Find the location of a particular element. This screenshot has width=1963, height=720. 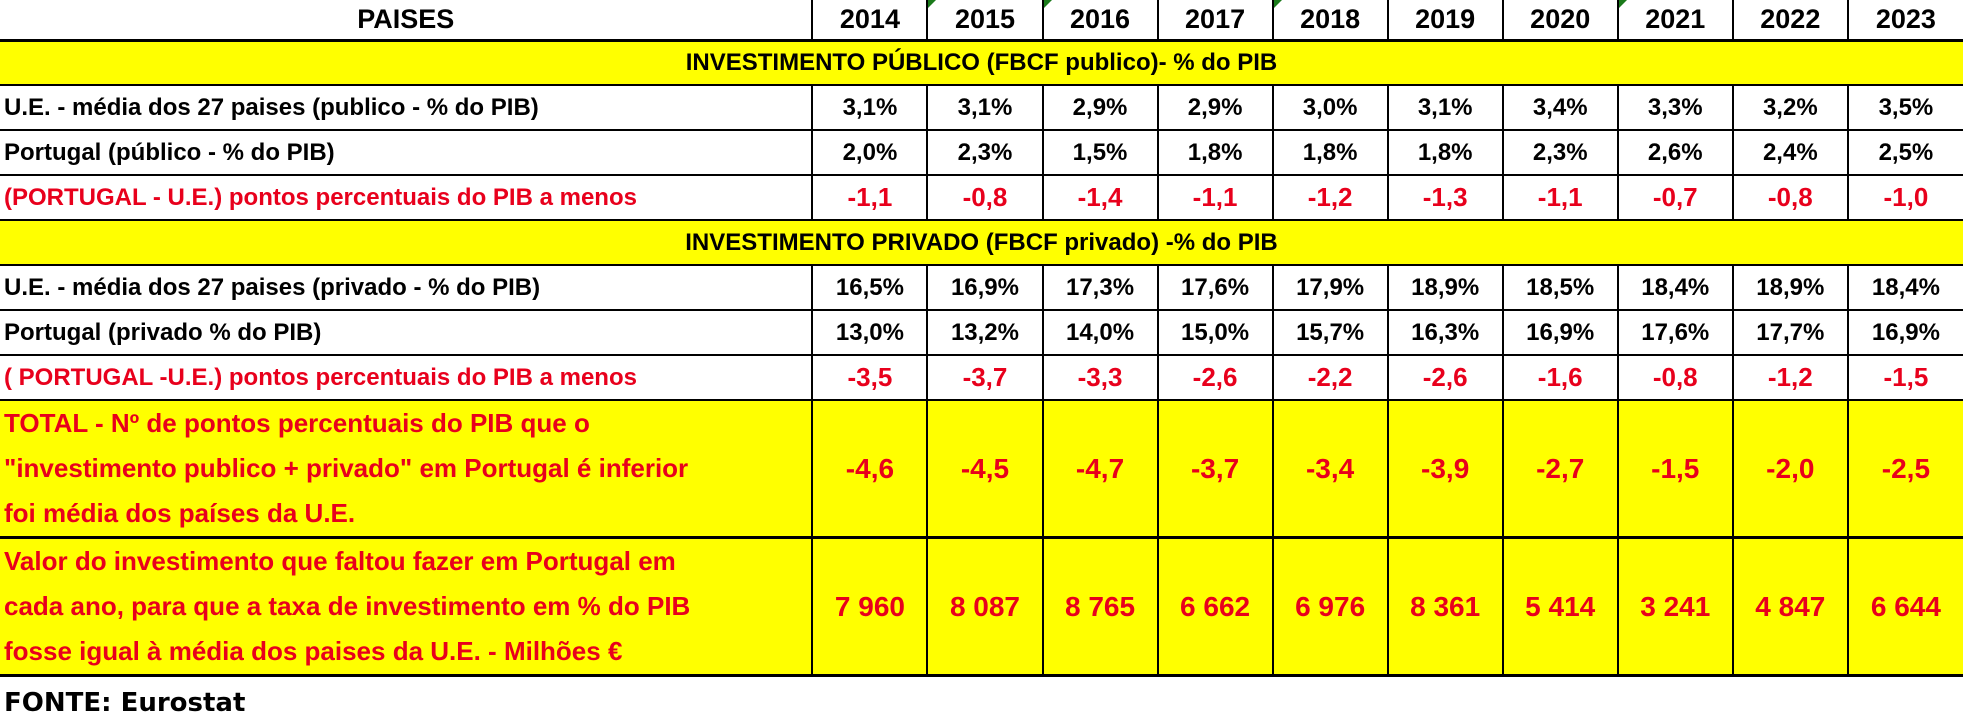

value-cell: 17,3% is located at coordinates (1099, 288).